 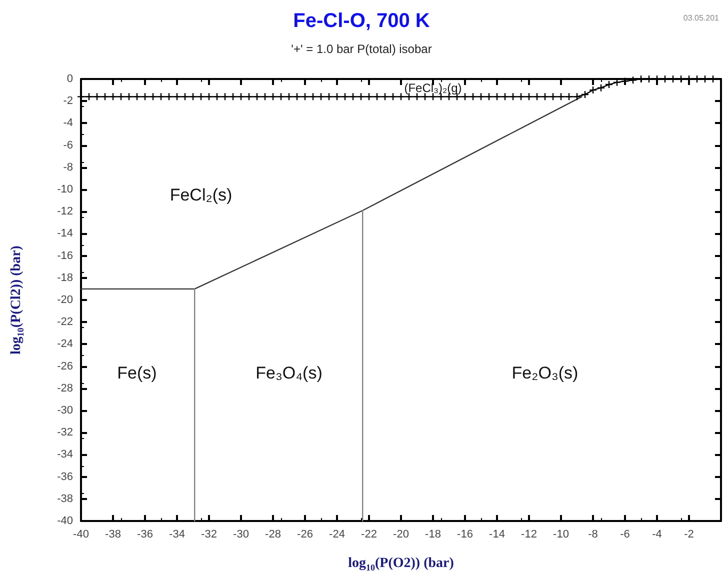 I want to click on x-tick-label: -26, so click(x=305, y=534).